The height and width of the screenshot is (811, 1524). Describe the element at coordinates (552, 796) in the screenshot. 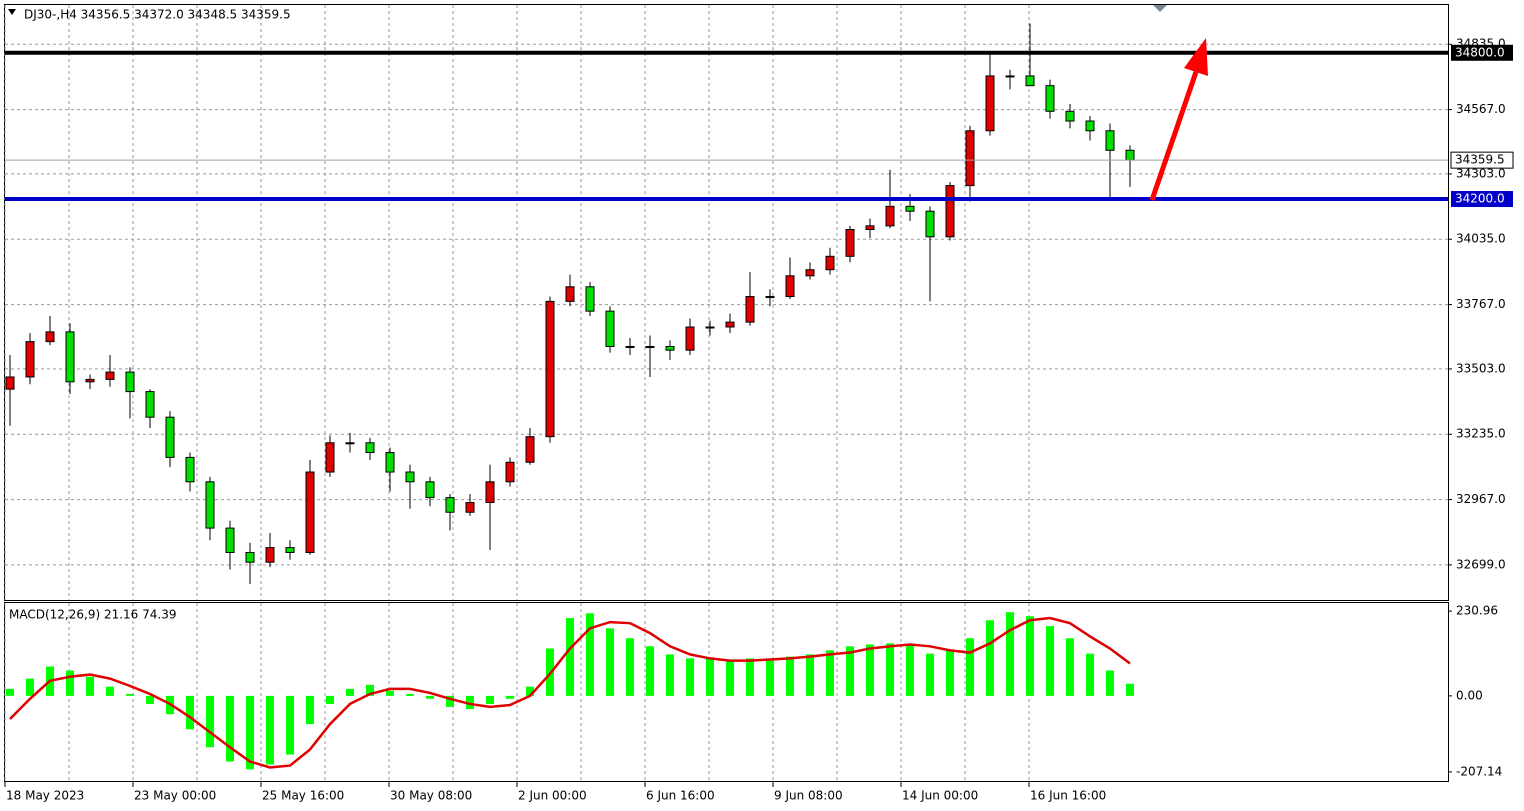

I see `x-tick-label: 2 Jun 00:00` at that location.